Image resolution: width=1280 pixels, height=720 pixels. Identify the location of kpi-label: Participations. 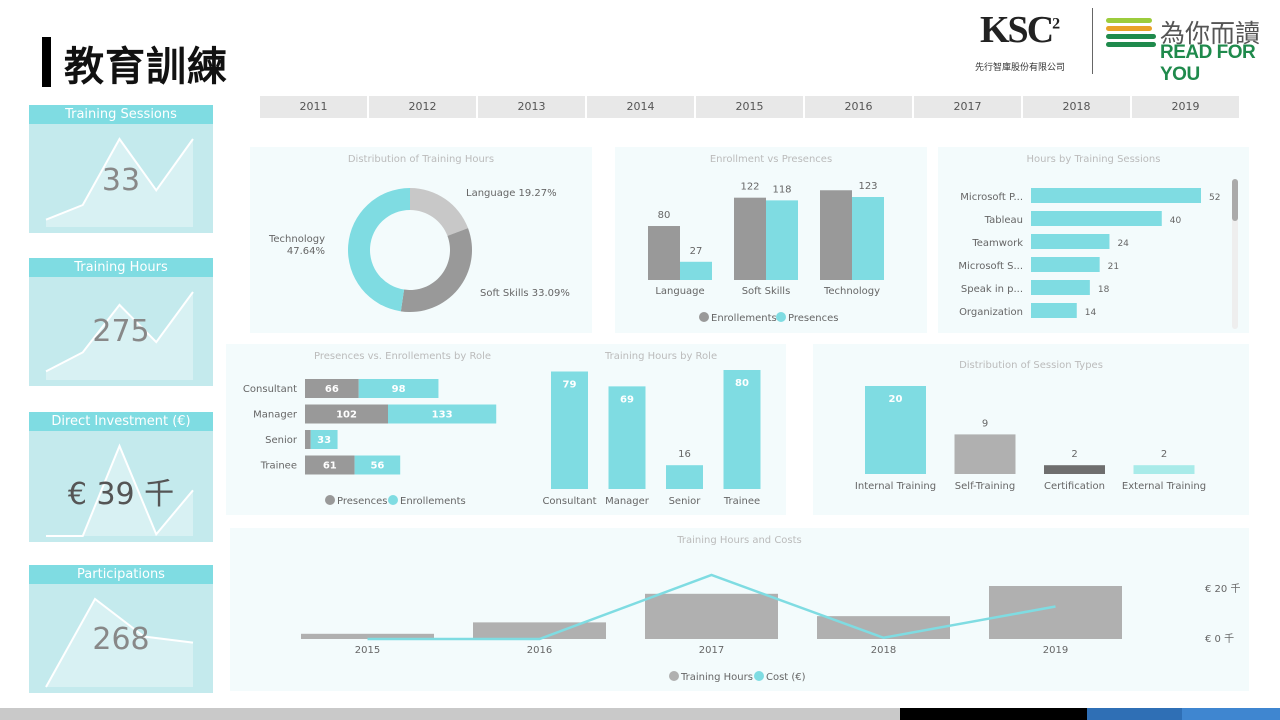
(121, 574).